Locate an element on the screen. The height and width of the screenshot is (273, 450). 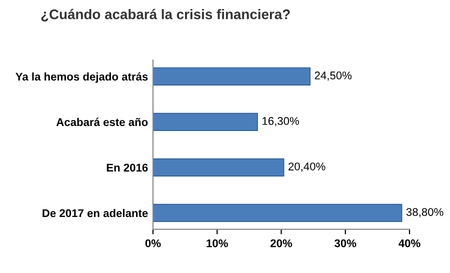
data-label: 24,50% is located at coordinates (333, 76).